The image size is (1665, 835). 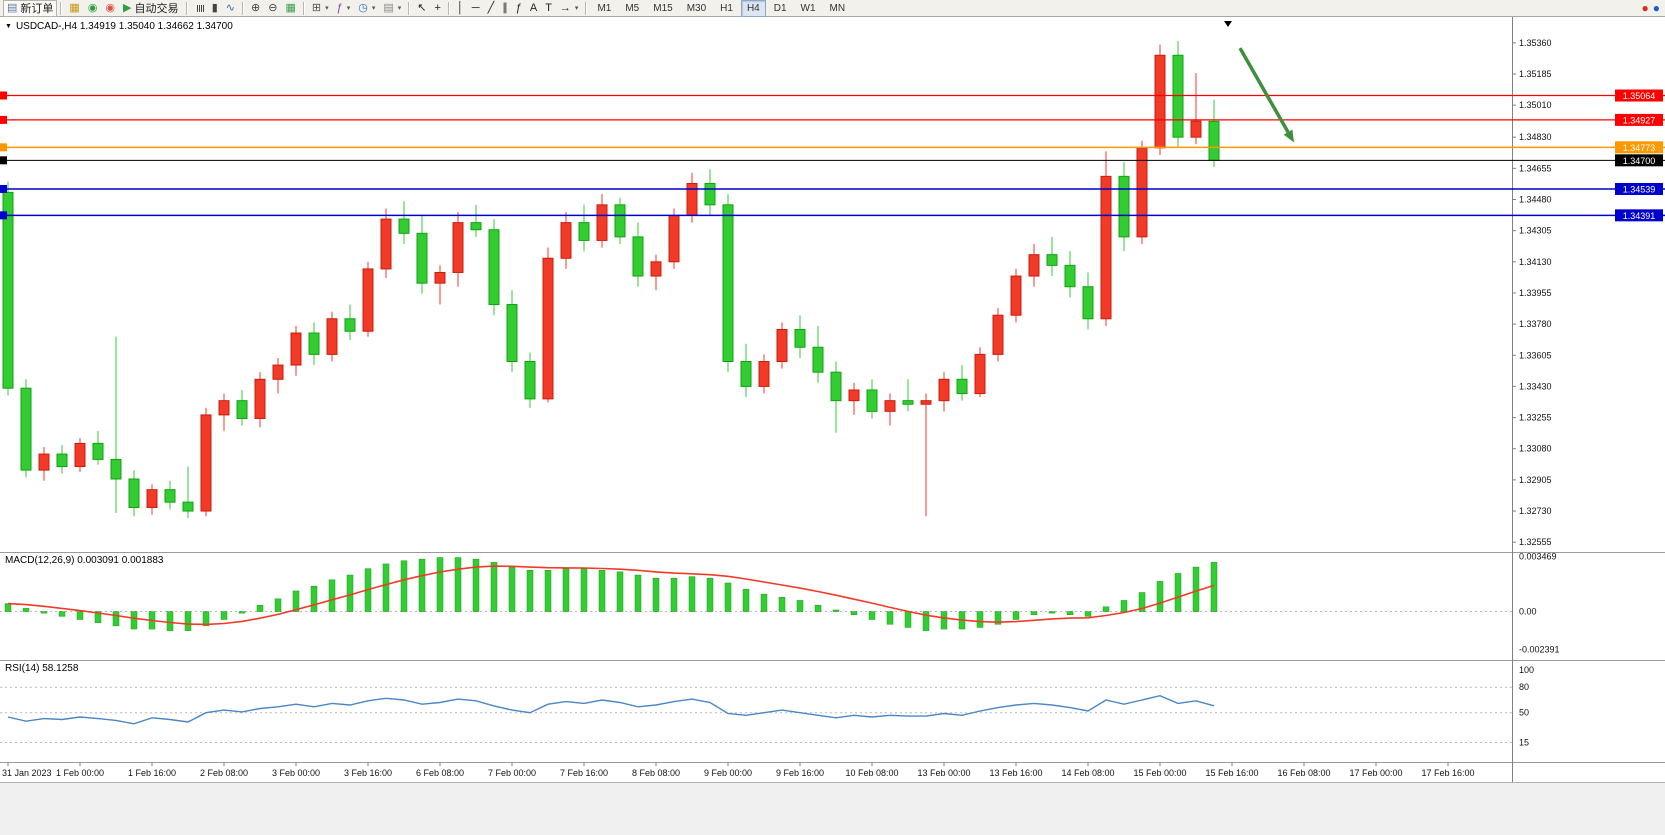 What do you see at coordinates (1087, 773) in the screenshot?
I see `time-label: 14 Feb 08:00` at bounding box center [1087, 773].